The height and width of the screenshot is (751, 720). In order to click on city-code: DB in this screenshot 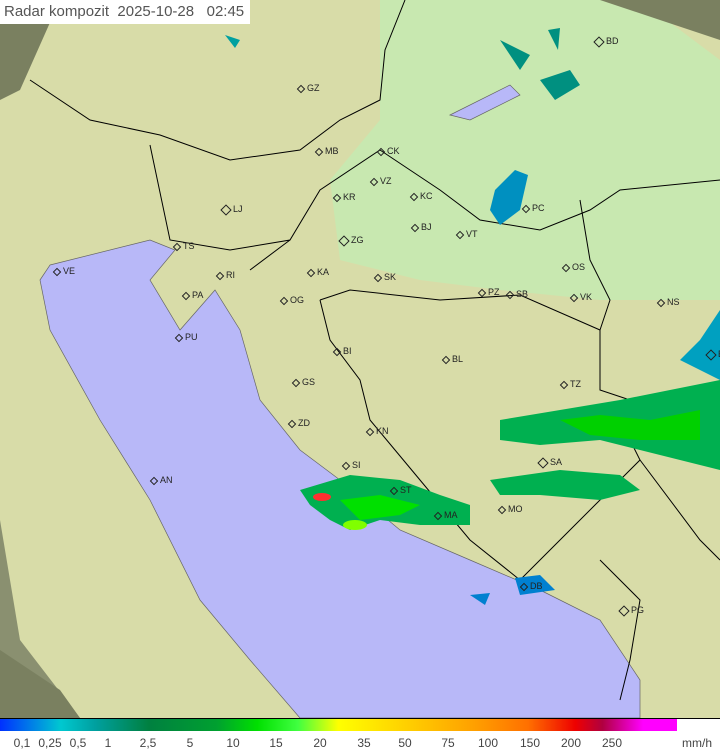, I will do `click(536, 586)`.